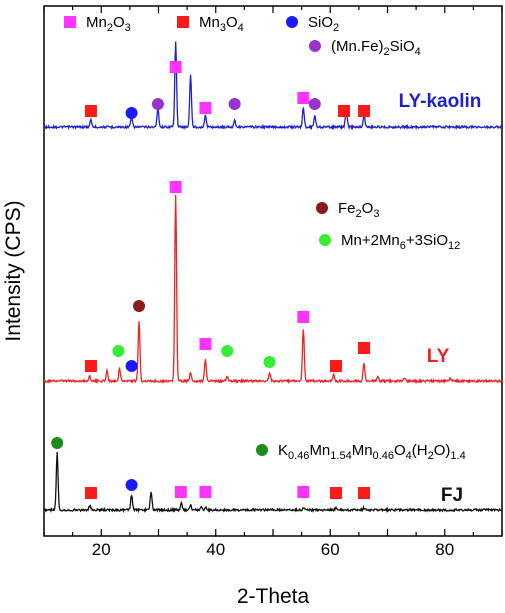 This screenshot has height=613, width=505. What do you see at coordinates (400, 242) in the screenshot?
I see `legend-label: Mn+2Mn6+3SiO12` at bounding box center [400, 242].